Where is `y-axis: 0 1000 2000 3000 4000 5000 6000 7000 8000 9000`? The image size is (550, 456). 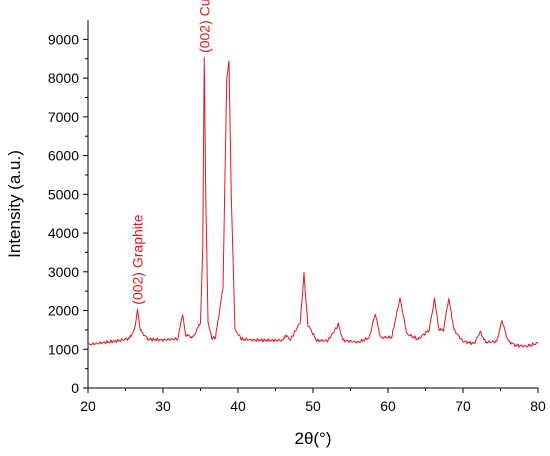 y-axis: 0 1000 2000 3000 4000 5000 6000 7000 8000 9000 is located at coordinates (68, 213).